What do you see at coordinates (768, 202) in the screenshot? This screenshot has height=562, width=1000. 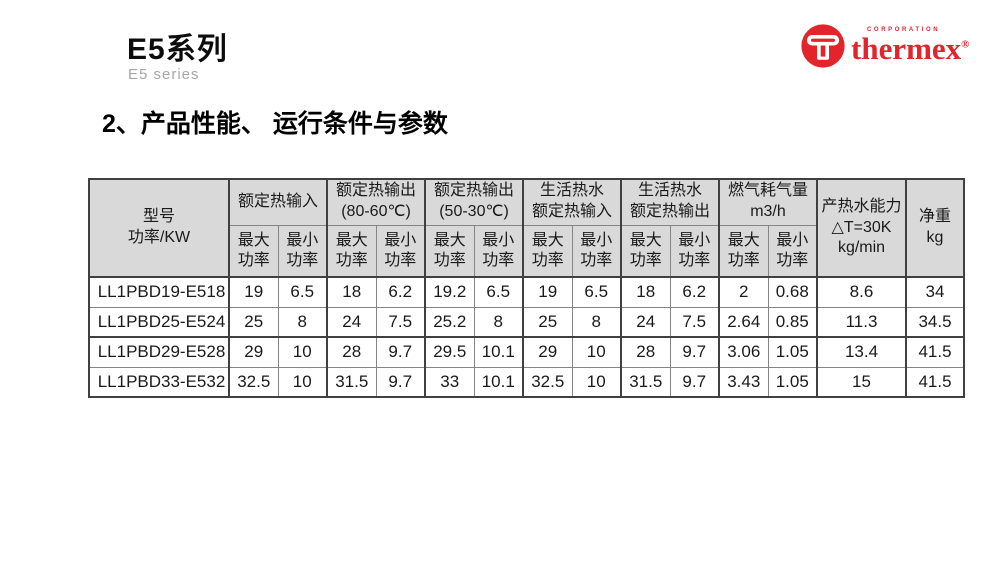 I see `group-header-5: 燃气耗气量 m3/h` at bounding box center [768, 202].